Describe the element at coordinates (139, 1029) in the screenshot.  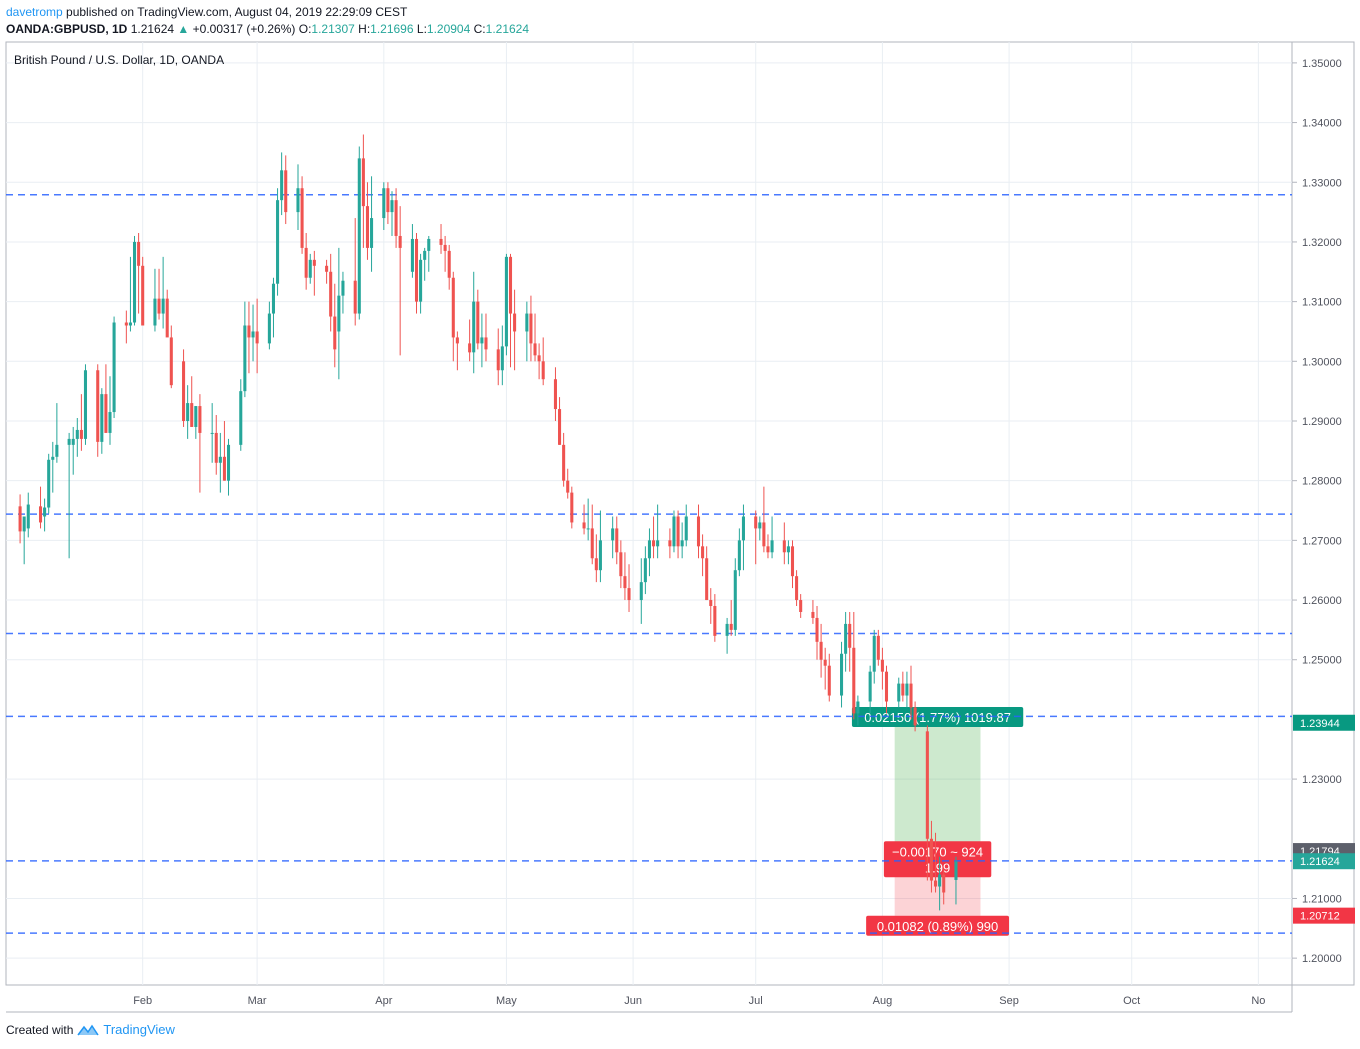
I see `tradingview-brand: TradingView` at that location.